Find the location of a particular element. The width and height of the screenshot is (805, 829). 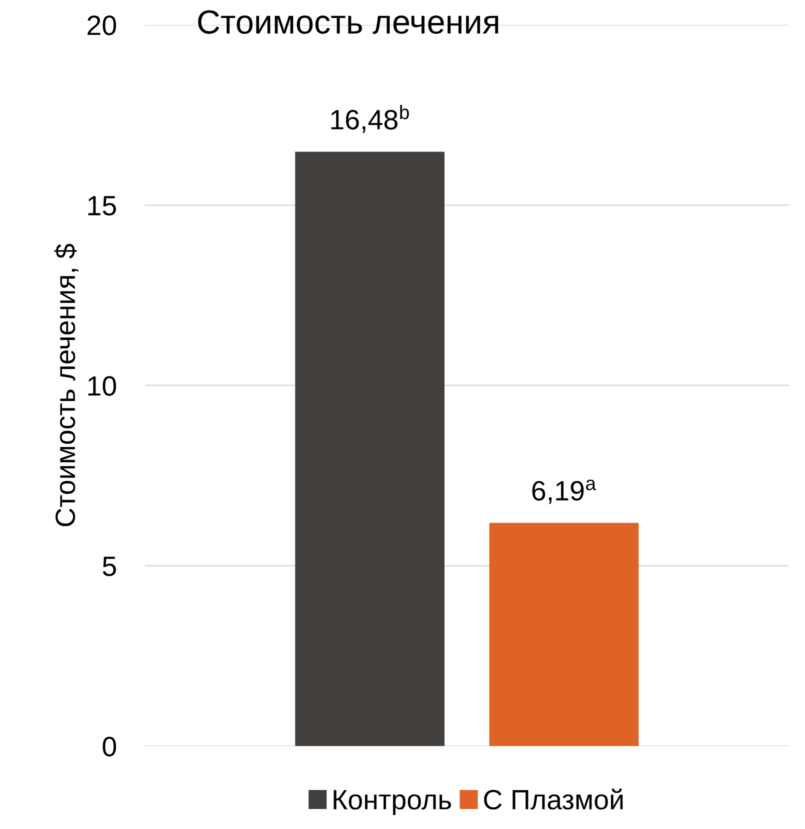

y-tick-label: 0 is located at coordinates (109, 746).